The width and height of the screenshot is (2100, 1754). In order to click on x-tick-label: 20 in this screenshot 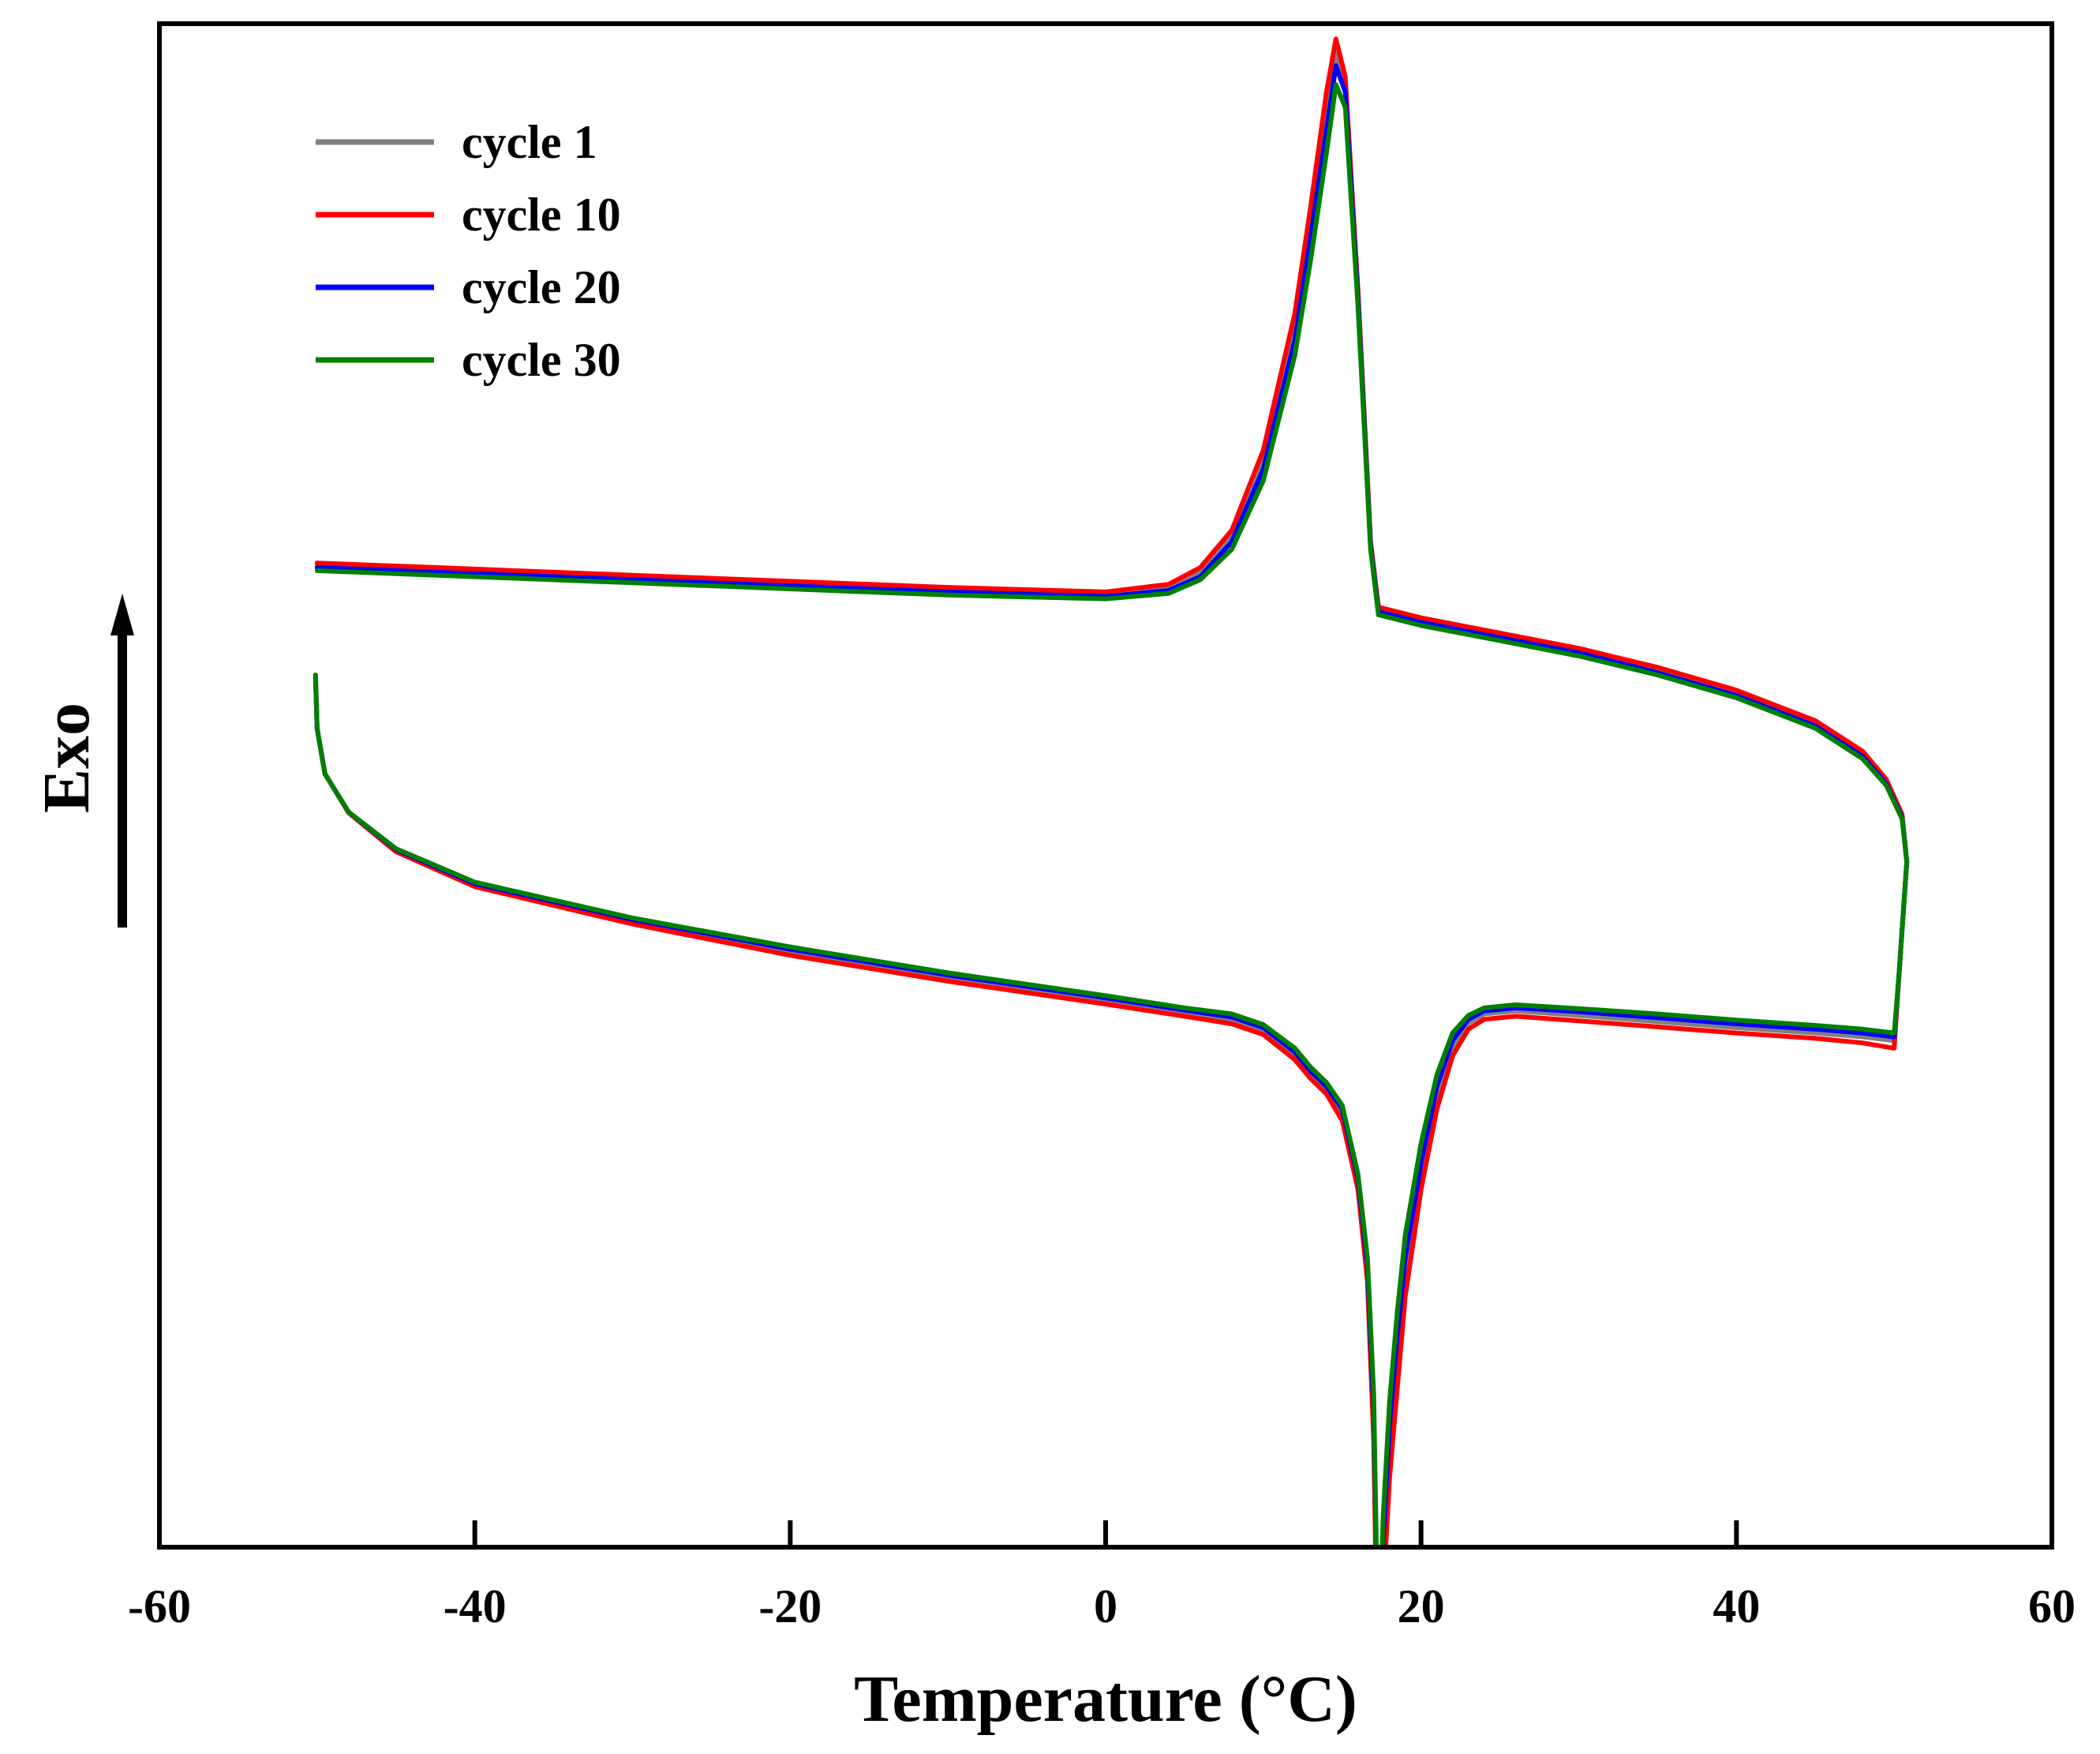, I will do `click(1421, 1606)`.